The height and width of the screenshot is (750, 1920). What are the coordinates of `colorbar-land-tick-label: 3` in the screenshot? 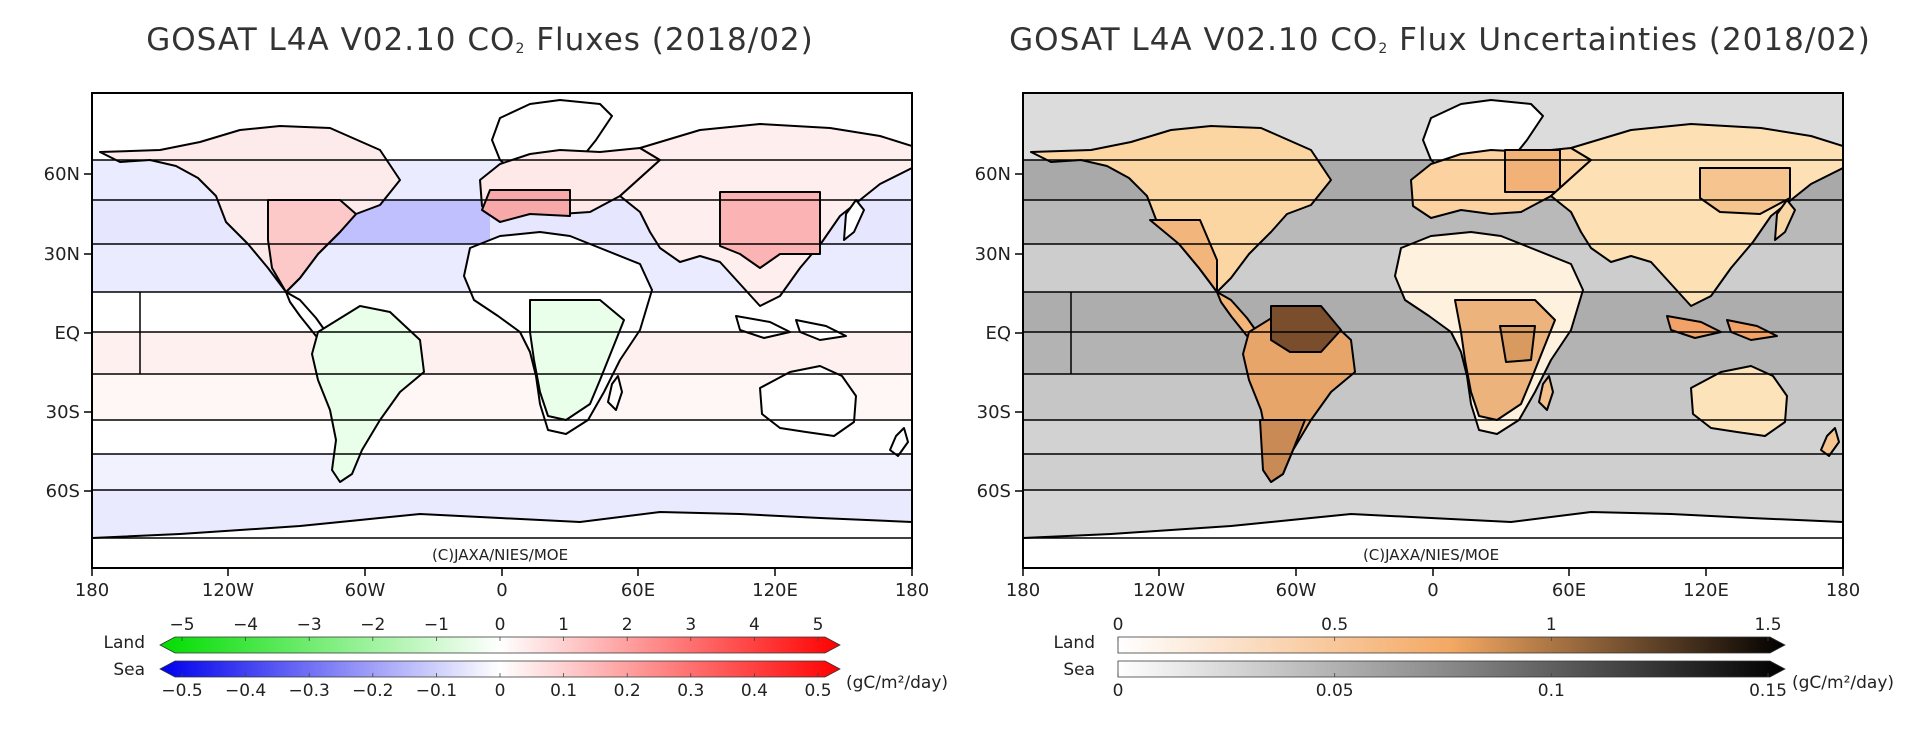 It's located at (690, 625).